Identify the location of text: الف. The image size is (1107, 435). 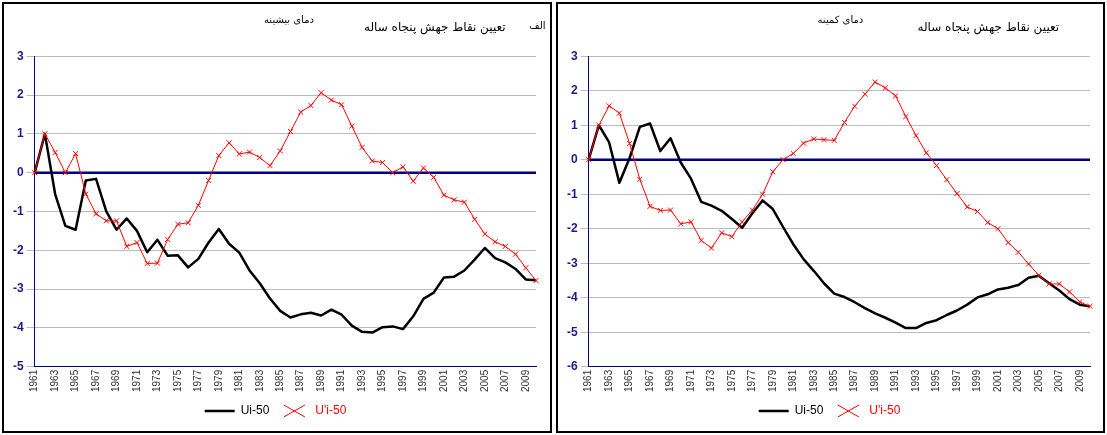
(537, 25).